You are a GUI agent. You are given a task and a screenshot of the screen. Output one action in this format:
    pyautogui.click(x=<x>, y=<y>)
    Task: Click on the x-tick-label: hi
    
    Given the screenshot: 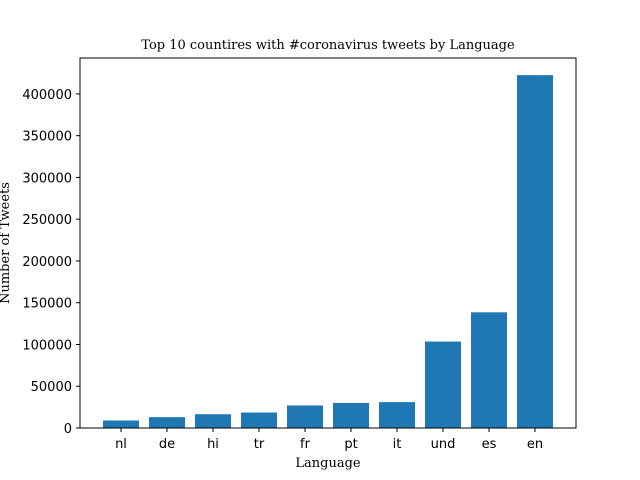 What is the action you would take?
    pyautogui.click(x=213, y=444)
    